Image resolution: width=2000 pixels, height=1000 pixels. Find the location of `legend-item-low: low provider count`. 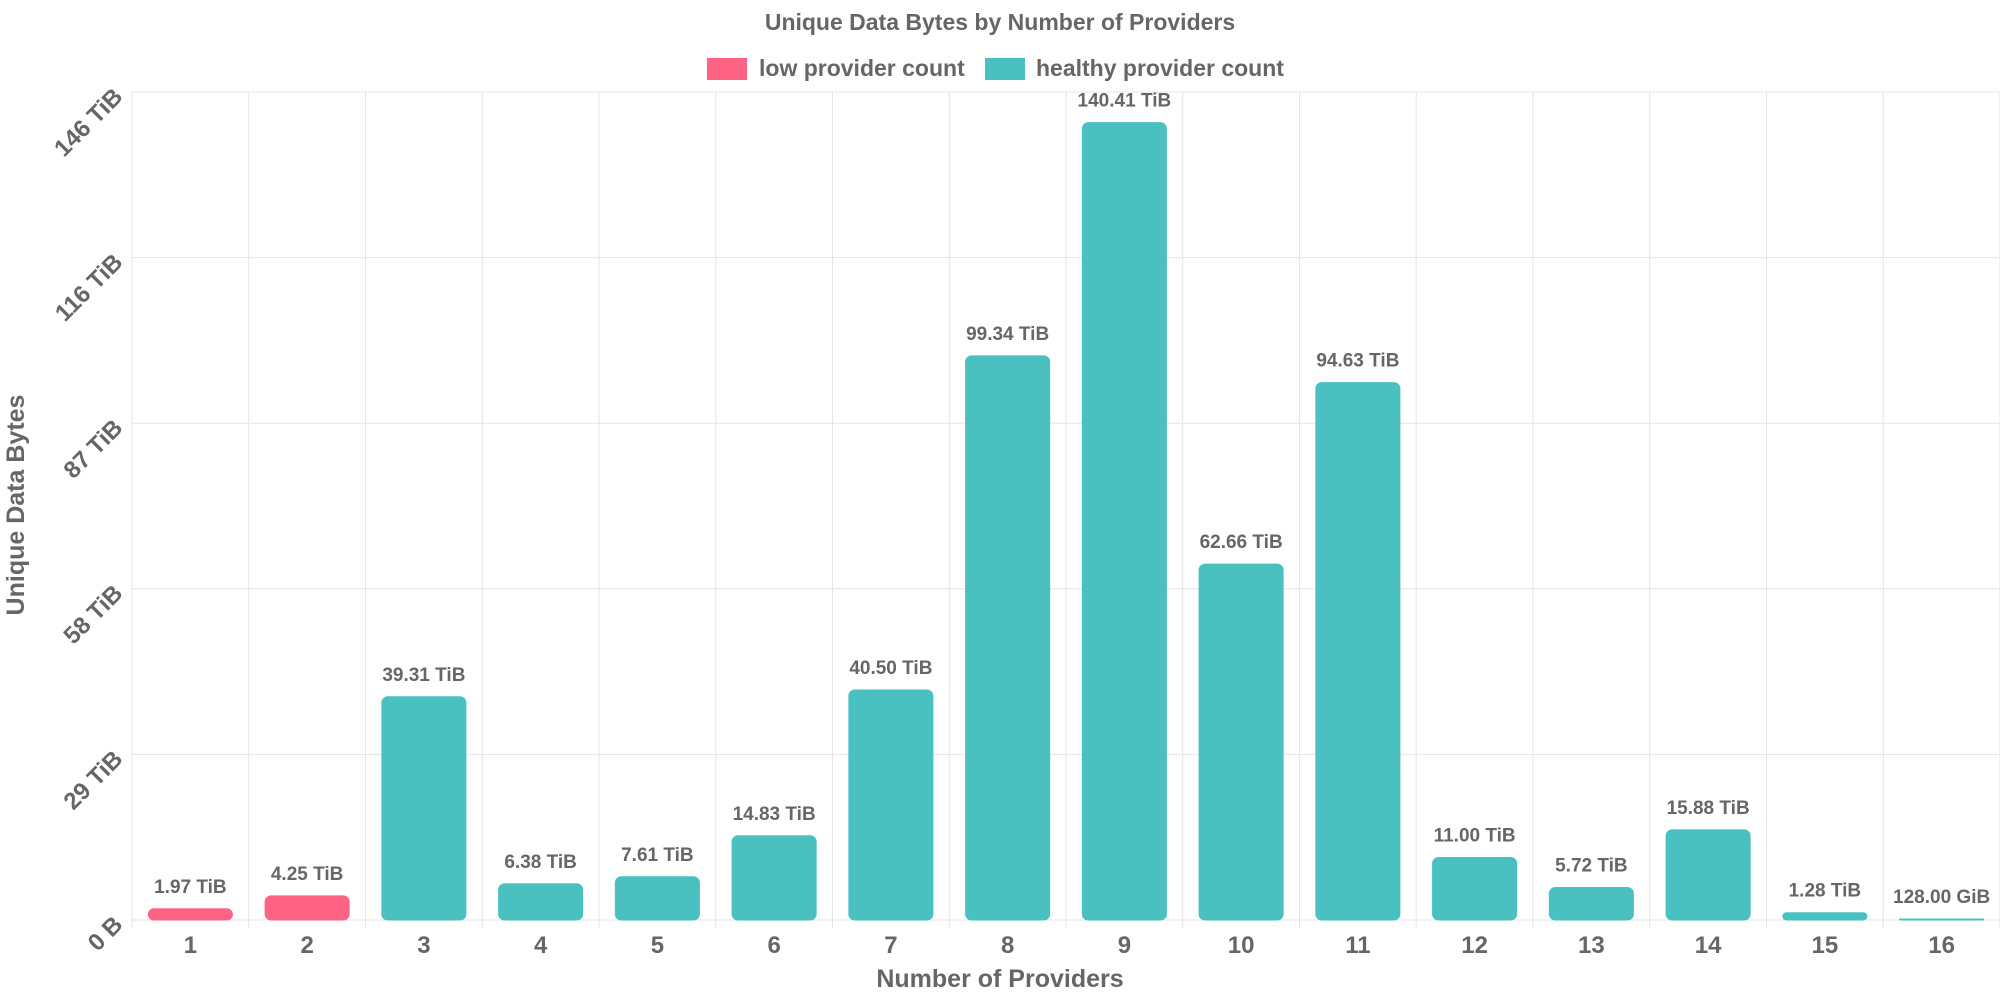

legend-item-low: low provider count is located at coordinates (836, 68).